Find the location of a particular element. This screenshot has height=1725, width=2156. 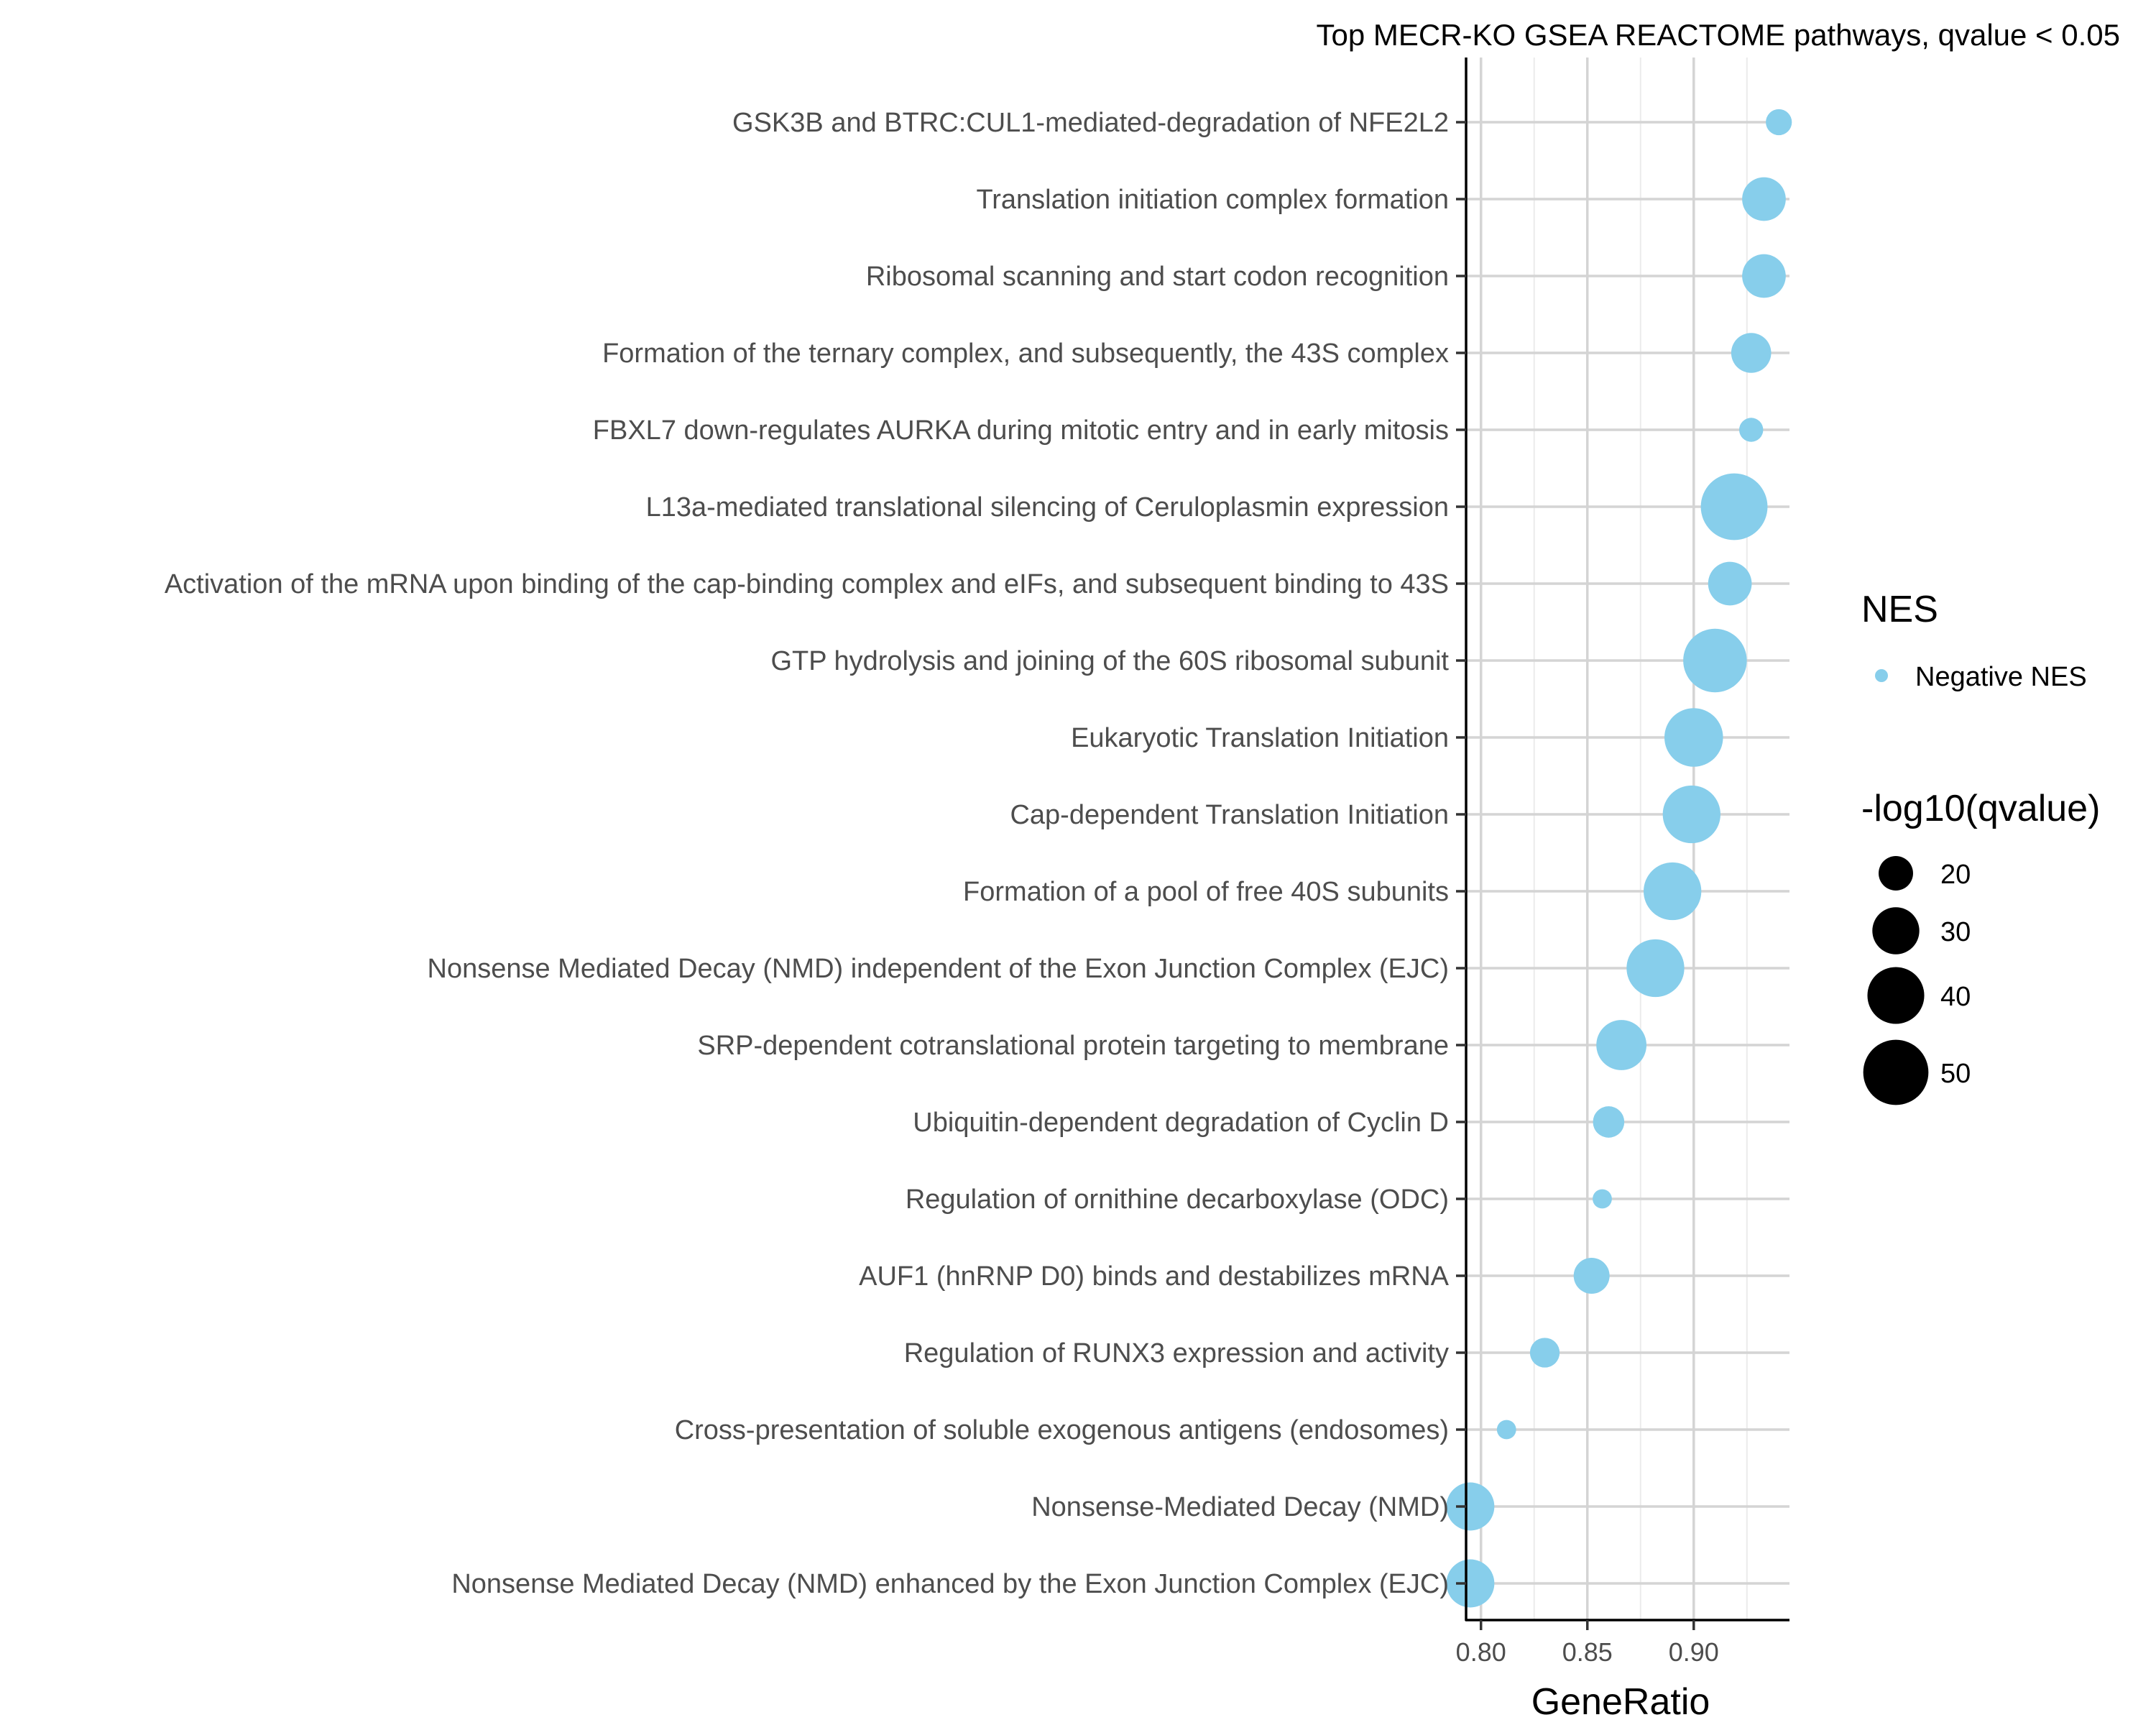

legend-color-title: NES is located at coordinates (1899, 609).